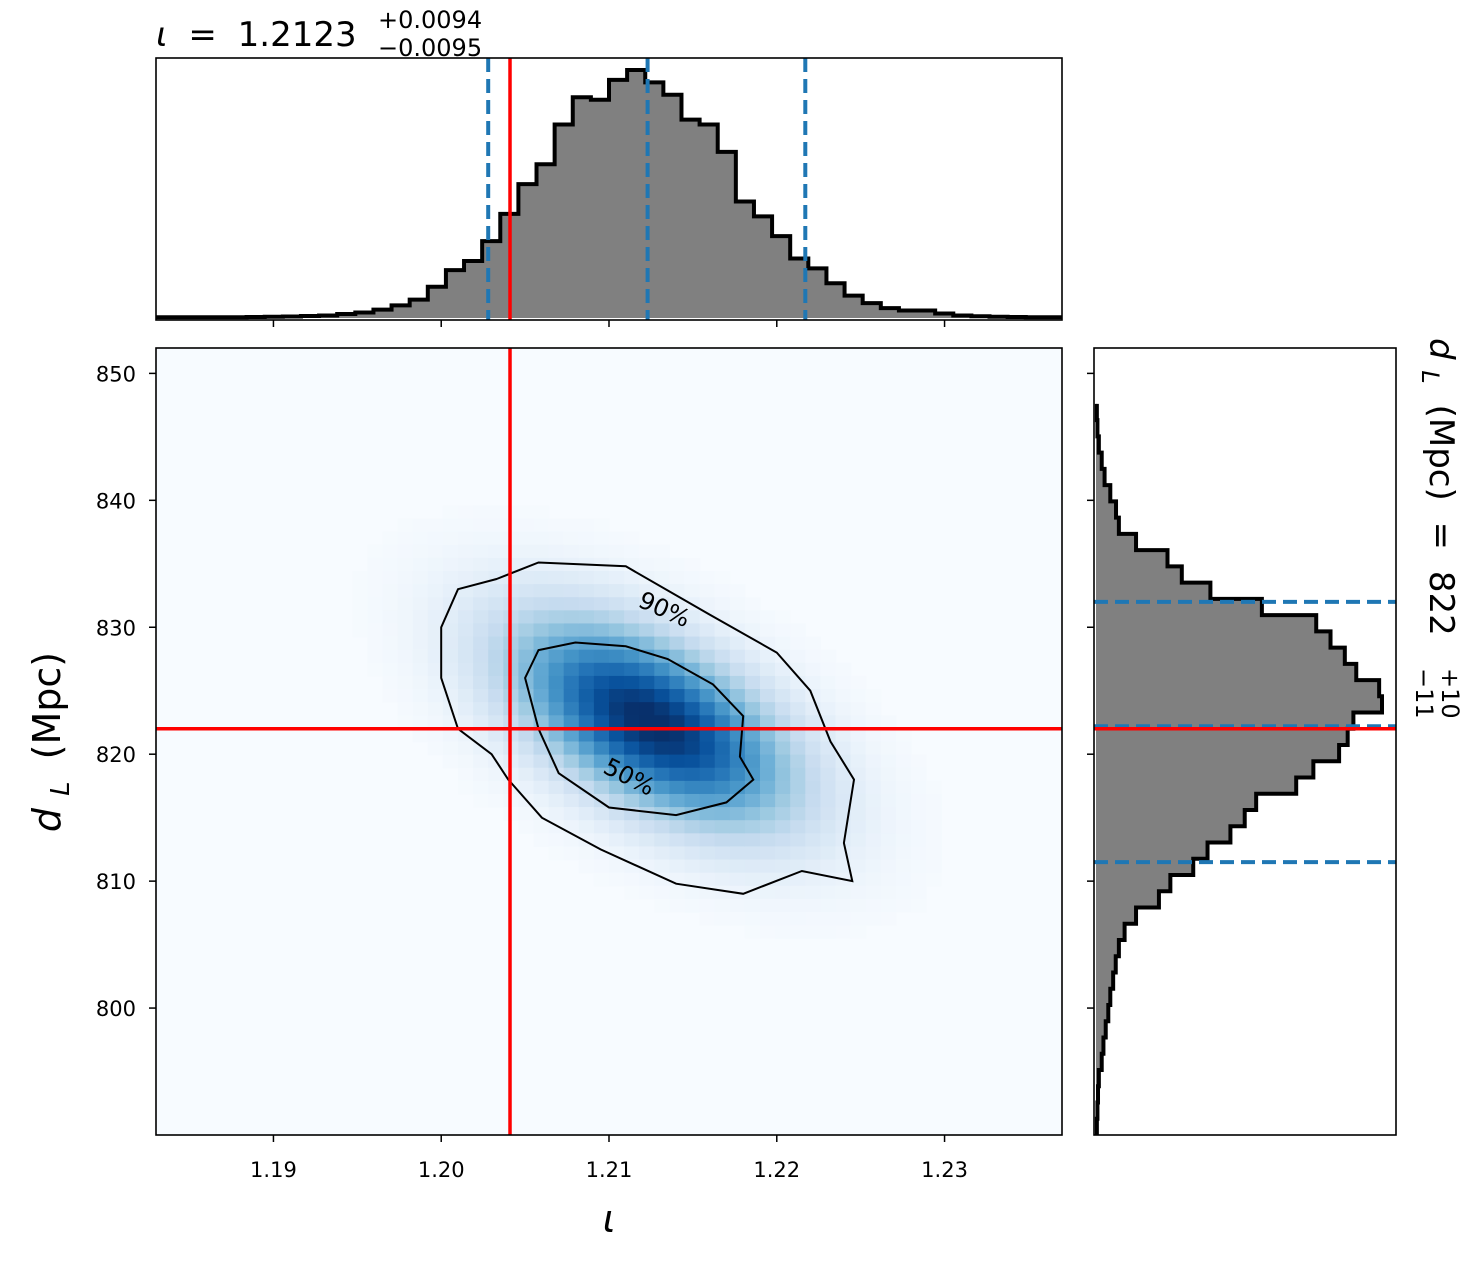  Describe the element at coordinates (116, 628) in the screenshot. I see `y-tick-label: 830` at that location.